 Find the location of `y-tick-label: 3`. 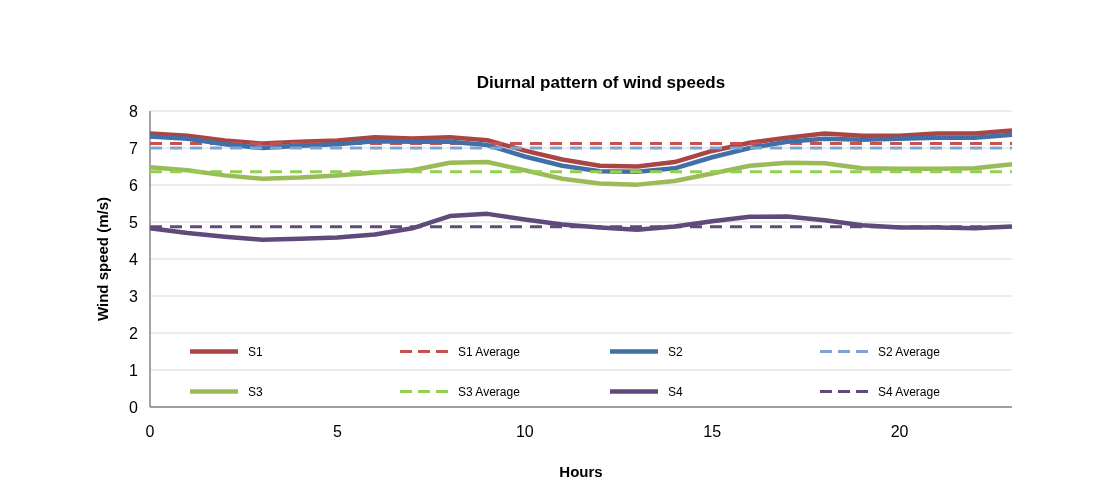

y-tick-label: 3 is located at coordinates (134, 296).